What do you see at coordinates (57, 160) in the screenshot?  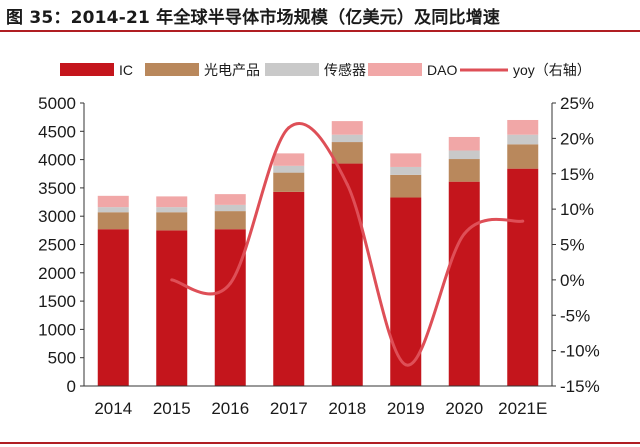 I see `y-left-tick-label: 4000` at bounding box center [57, 160].